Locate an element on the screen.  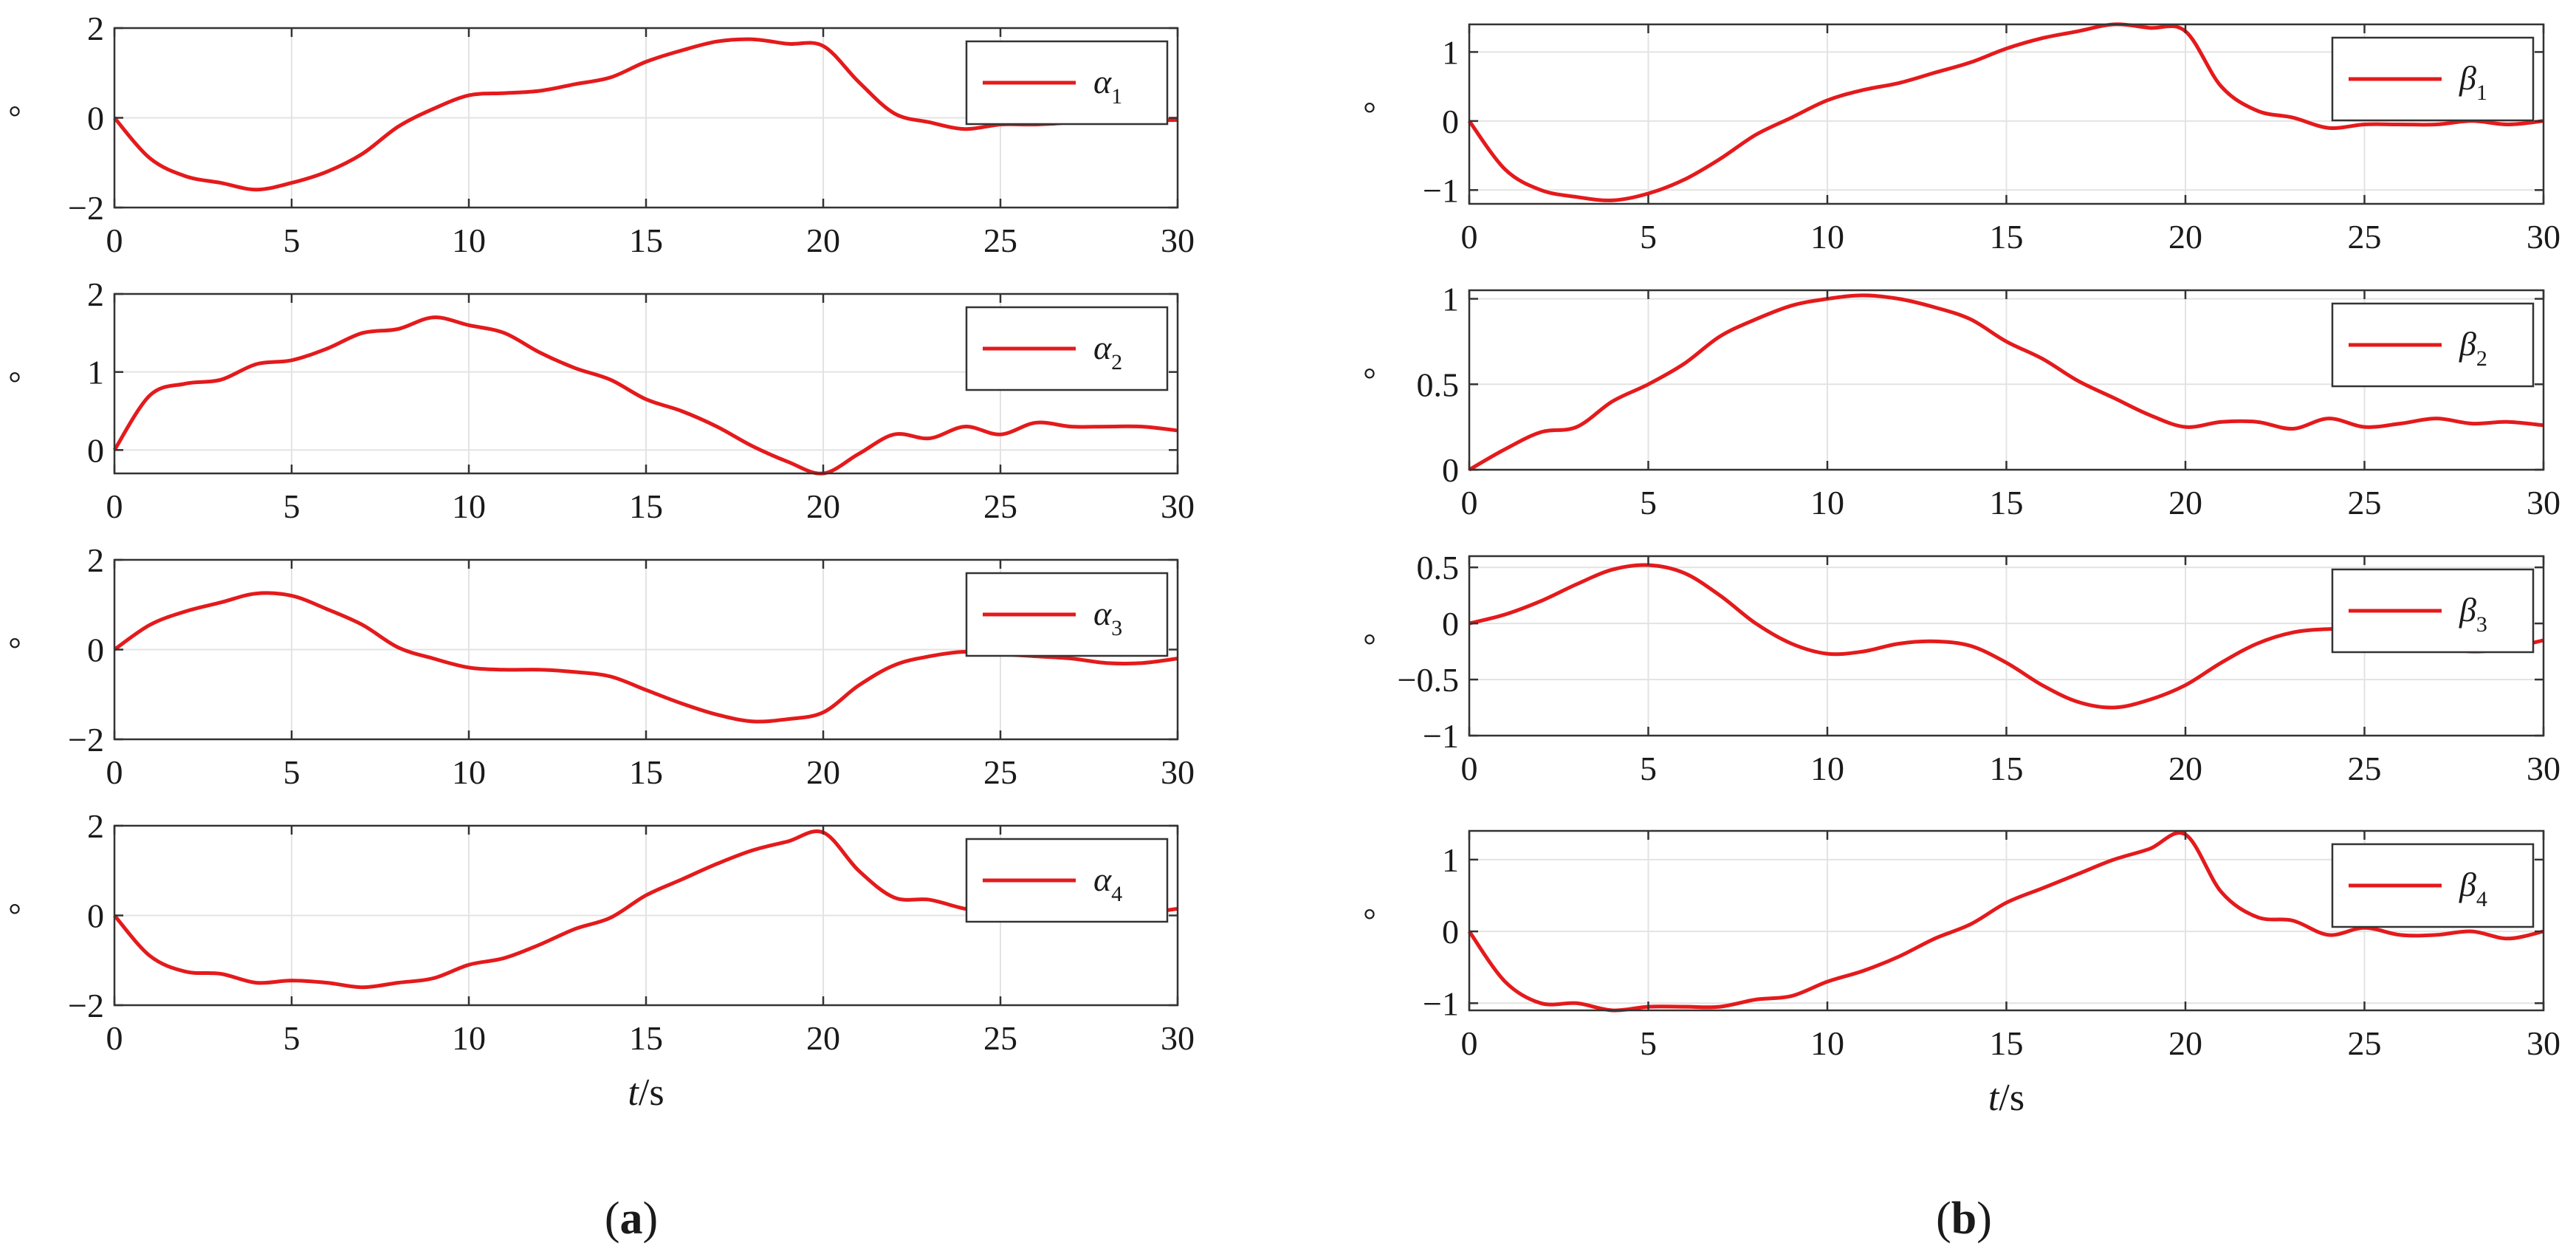
legend-label: α1 is located at coordinates (1107, 86).